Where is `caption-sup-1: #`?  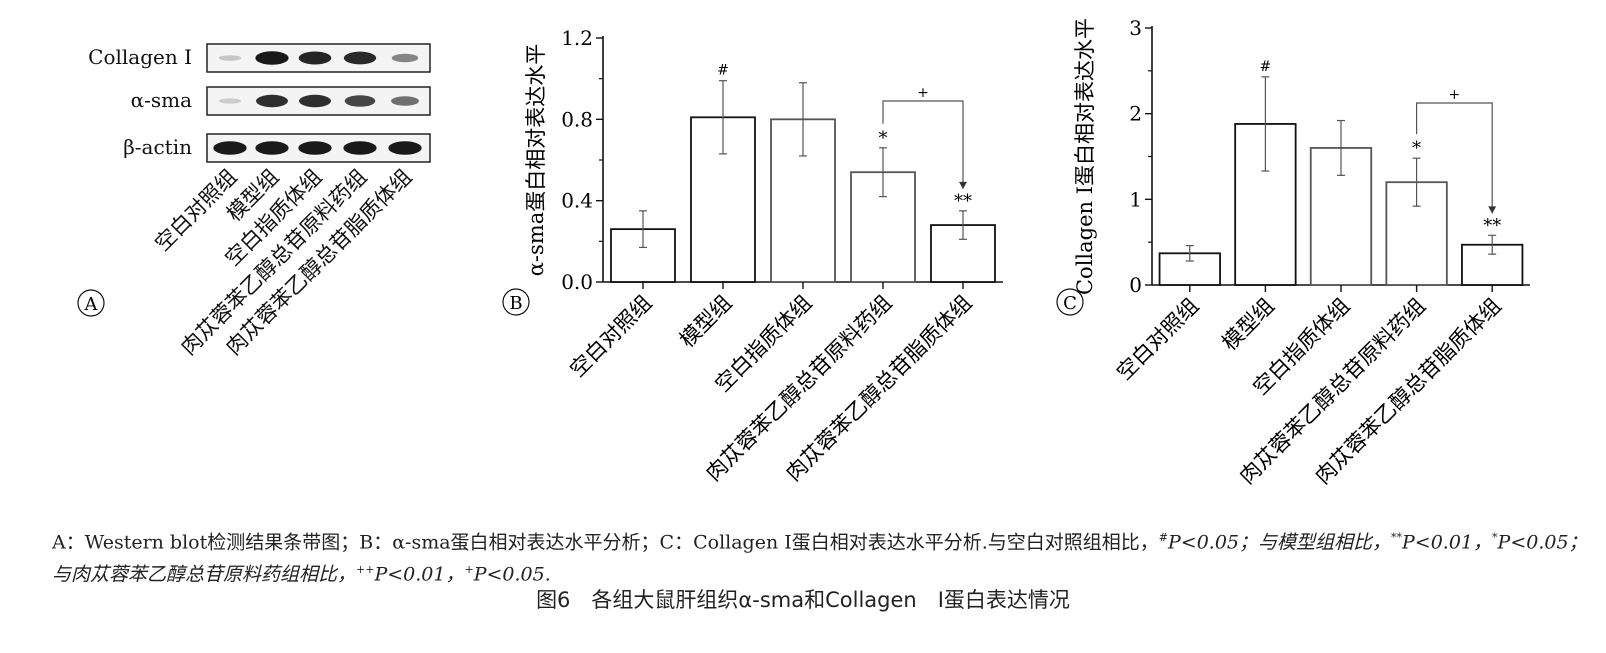 caption-sup-1: # is located at coordinates (1163, 537).